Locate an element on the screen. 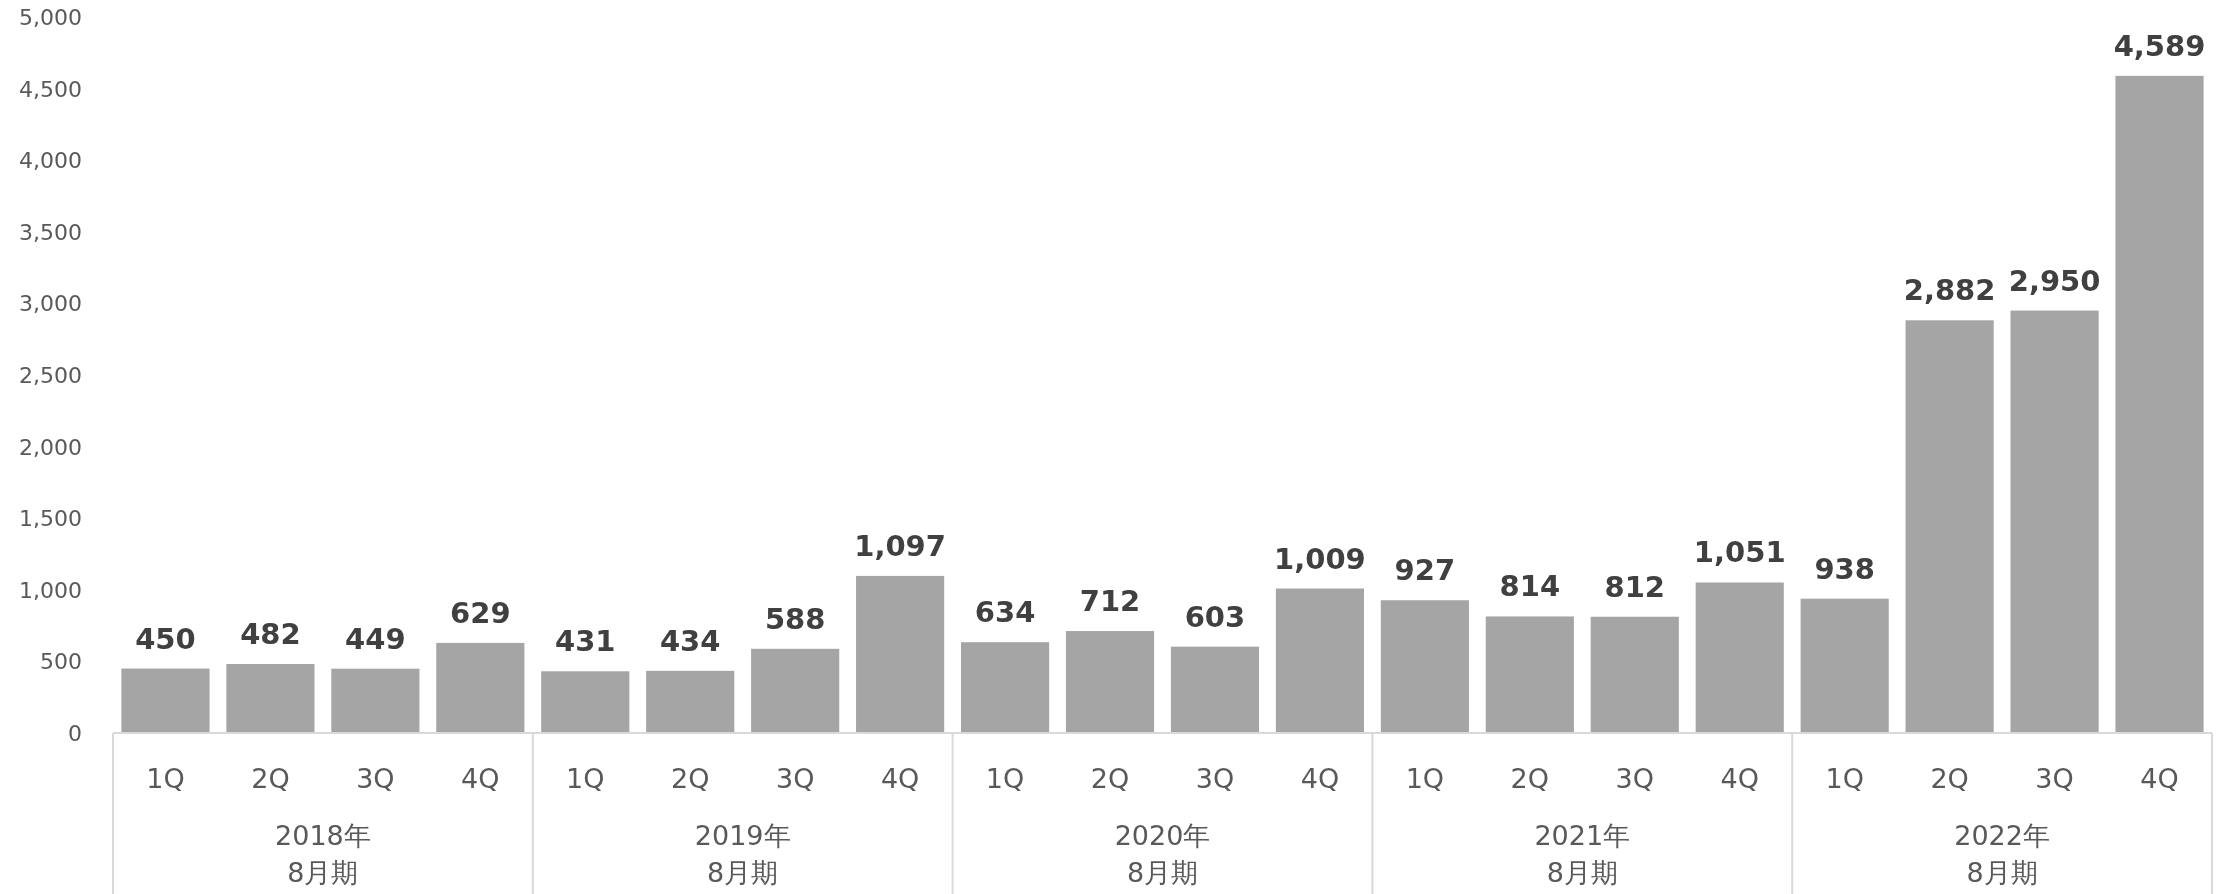 The height and width of the screenshot is (894, 2226). data-label: 434 is located at coordinates (690, 640).